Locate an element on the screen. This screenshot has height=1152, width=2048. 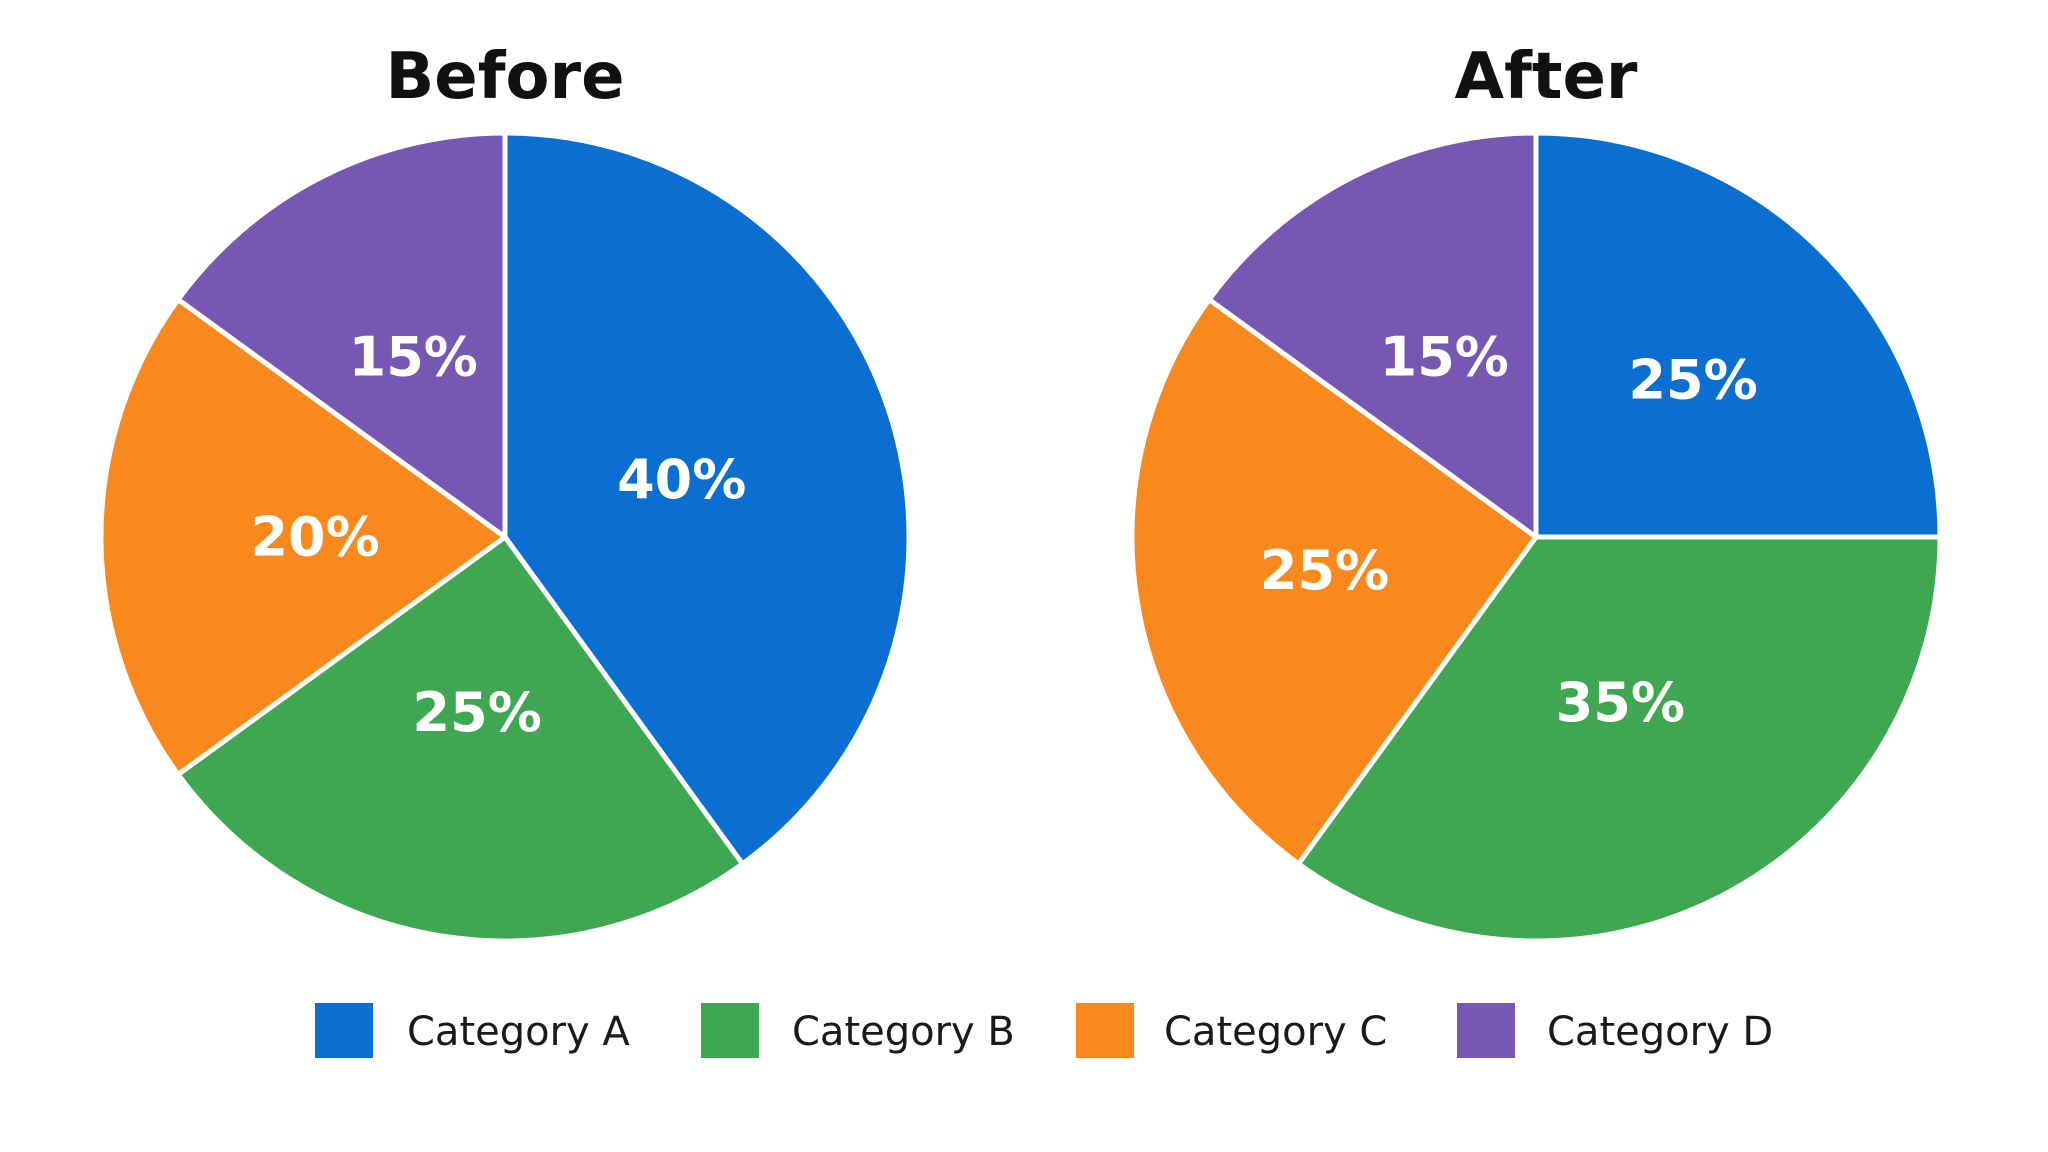
pie-slice-after-category-c is located at coordinates (1334, 582).